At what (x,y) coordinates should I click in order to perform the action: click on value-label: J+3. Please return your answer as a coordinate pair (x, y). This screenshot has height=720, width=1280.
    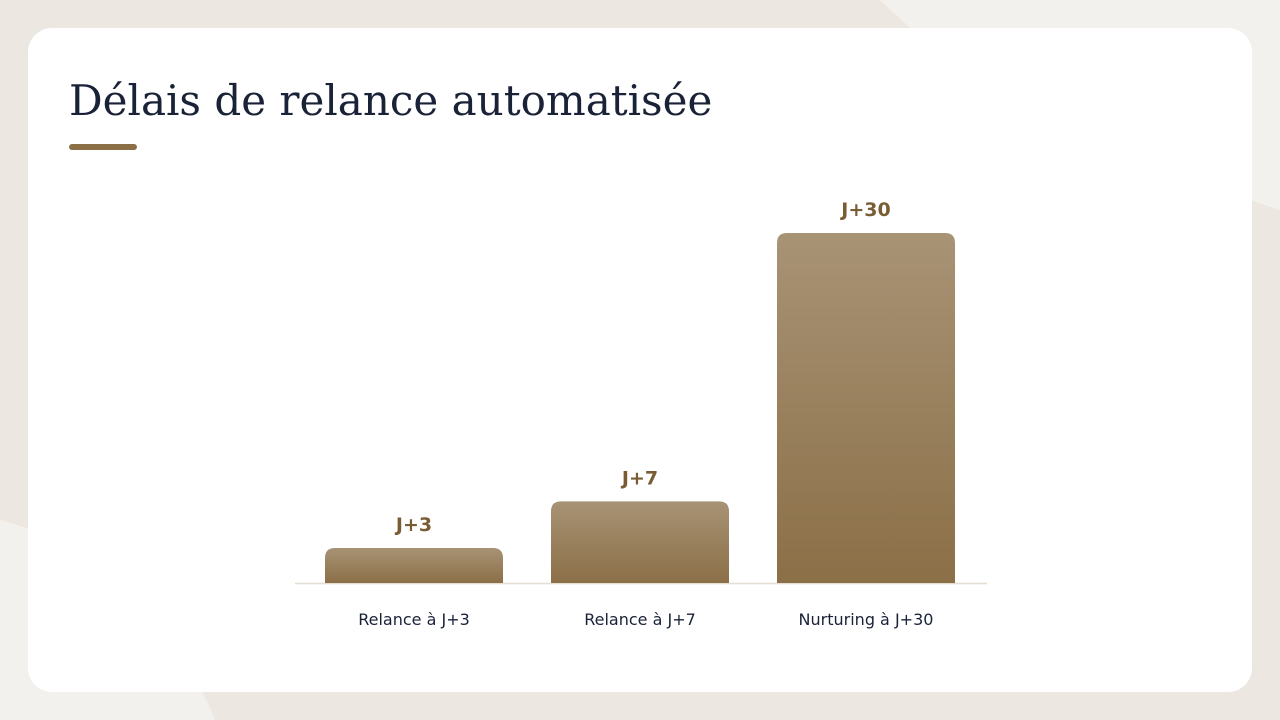
    Looking at the image, I should click on (413, 525).